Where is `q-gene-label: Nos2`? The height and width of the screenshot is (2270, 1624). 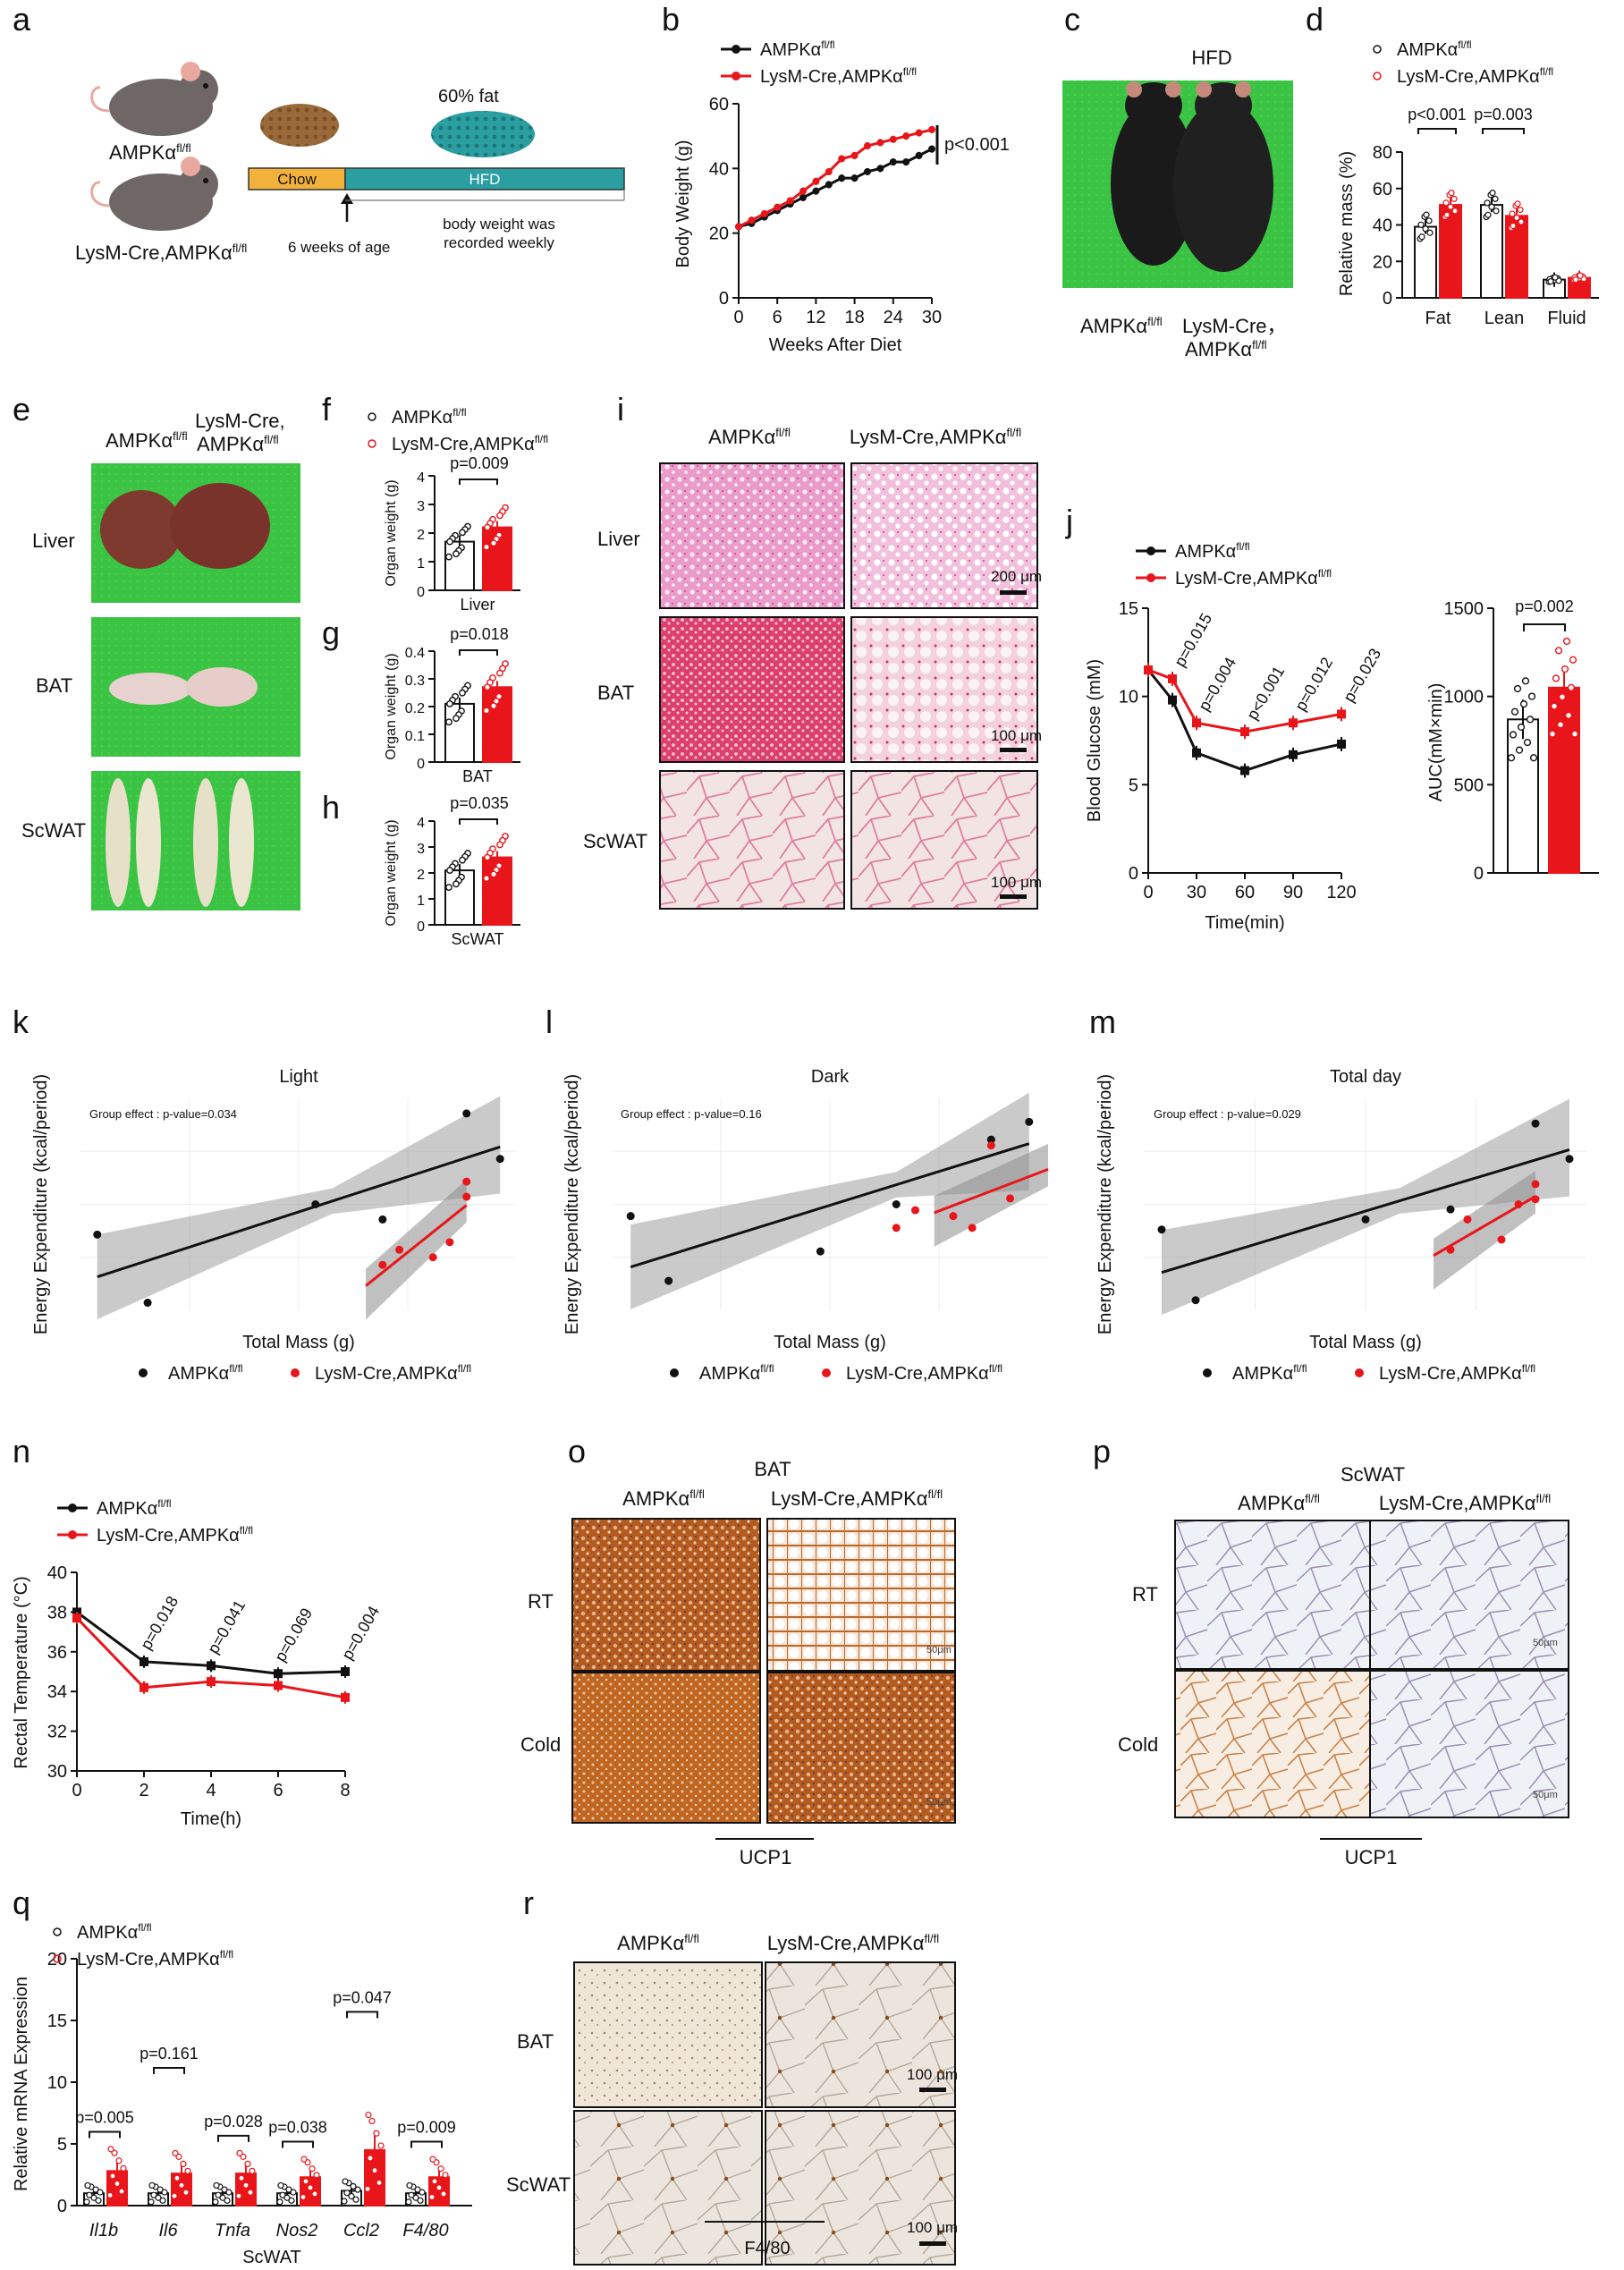
q-gene-label: Nos2 is located at coordinates (297, 2230).